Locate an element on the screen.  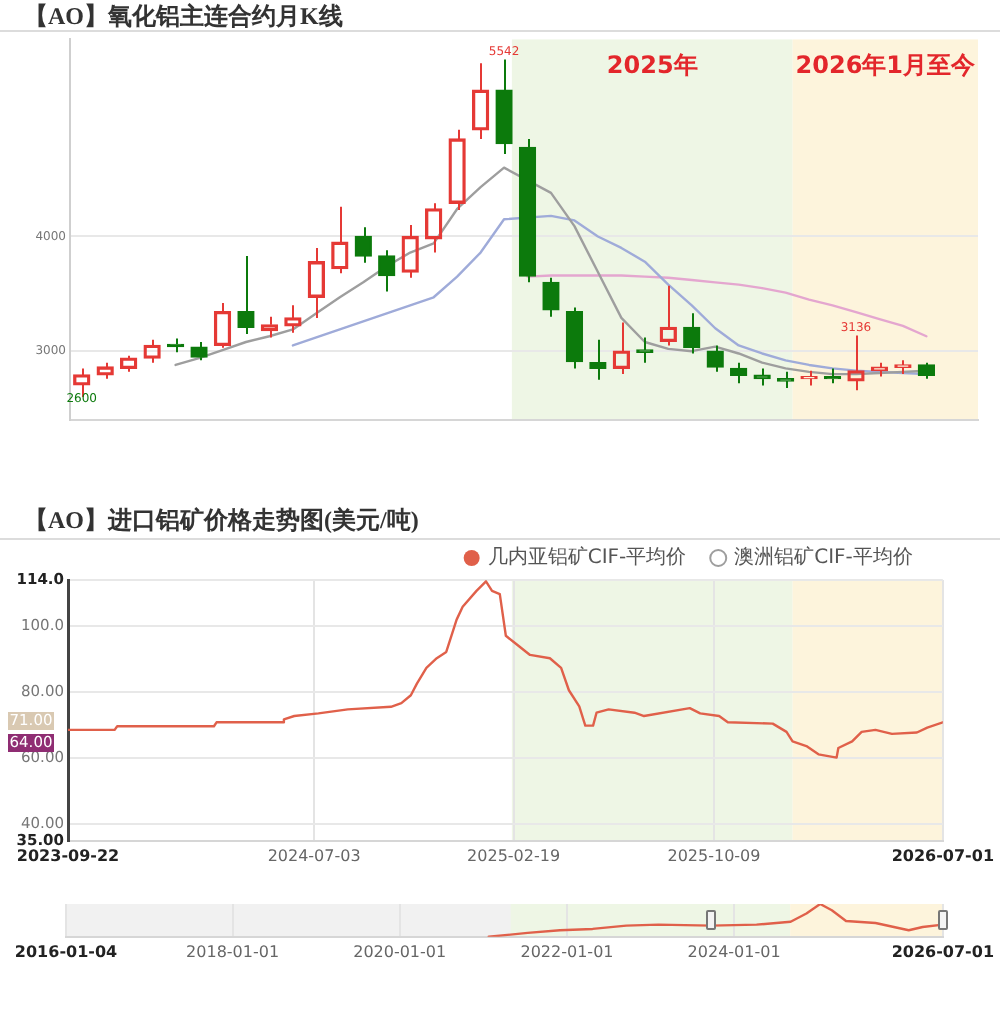
annotation: 2025年 is located at coordinates (652, 65).